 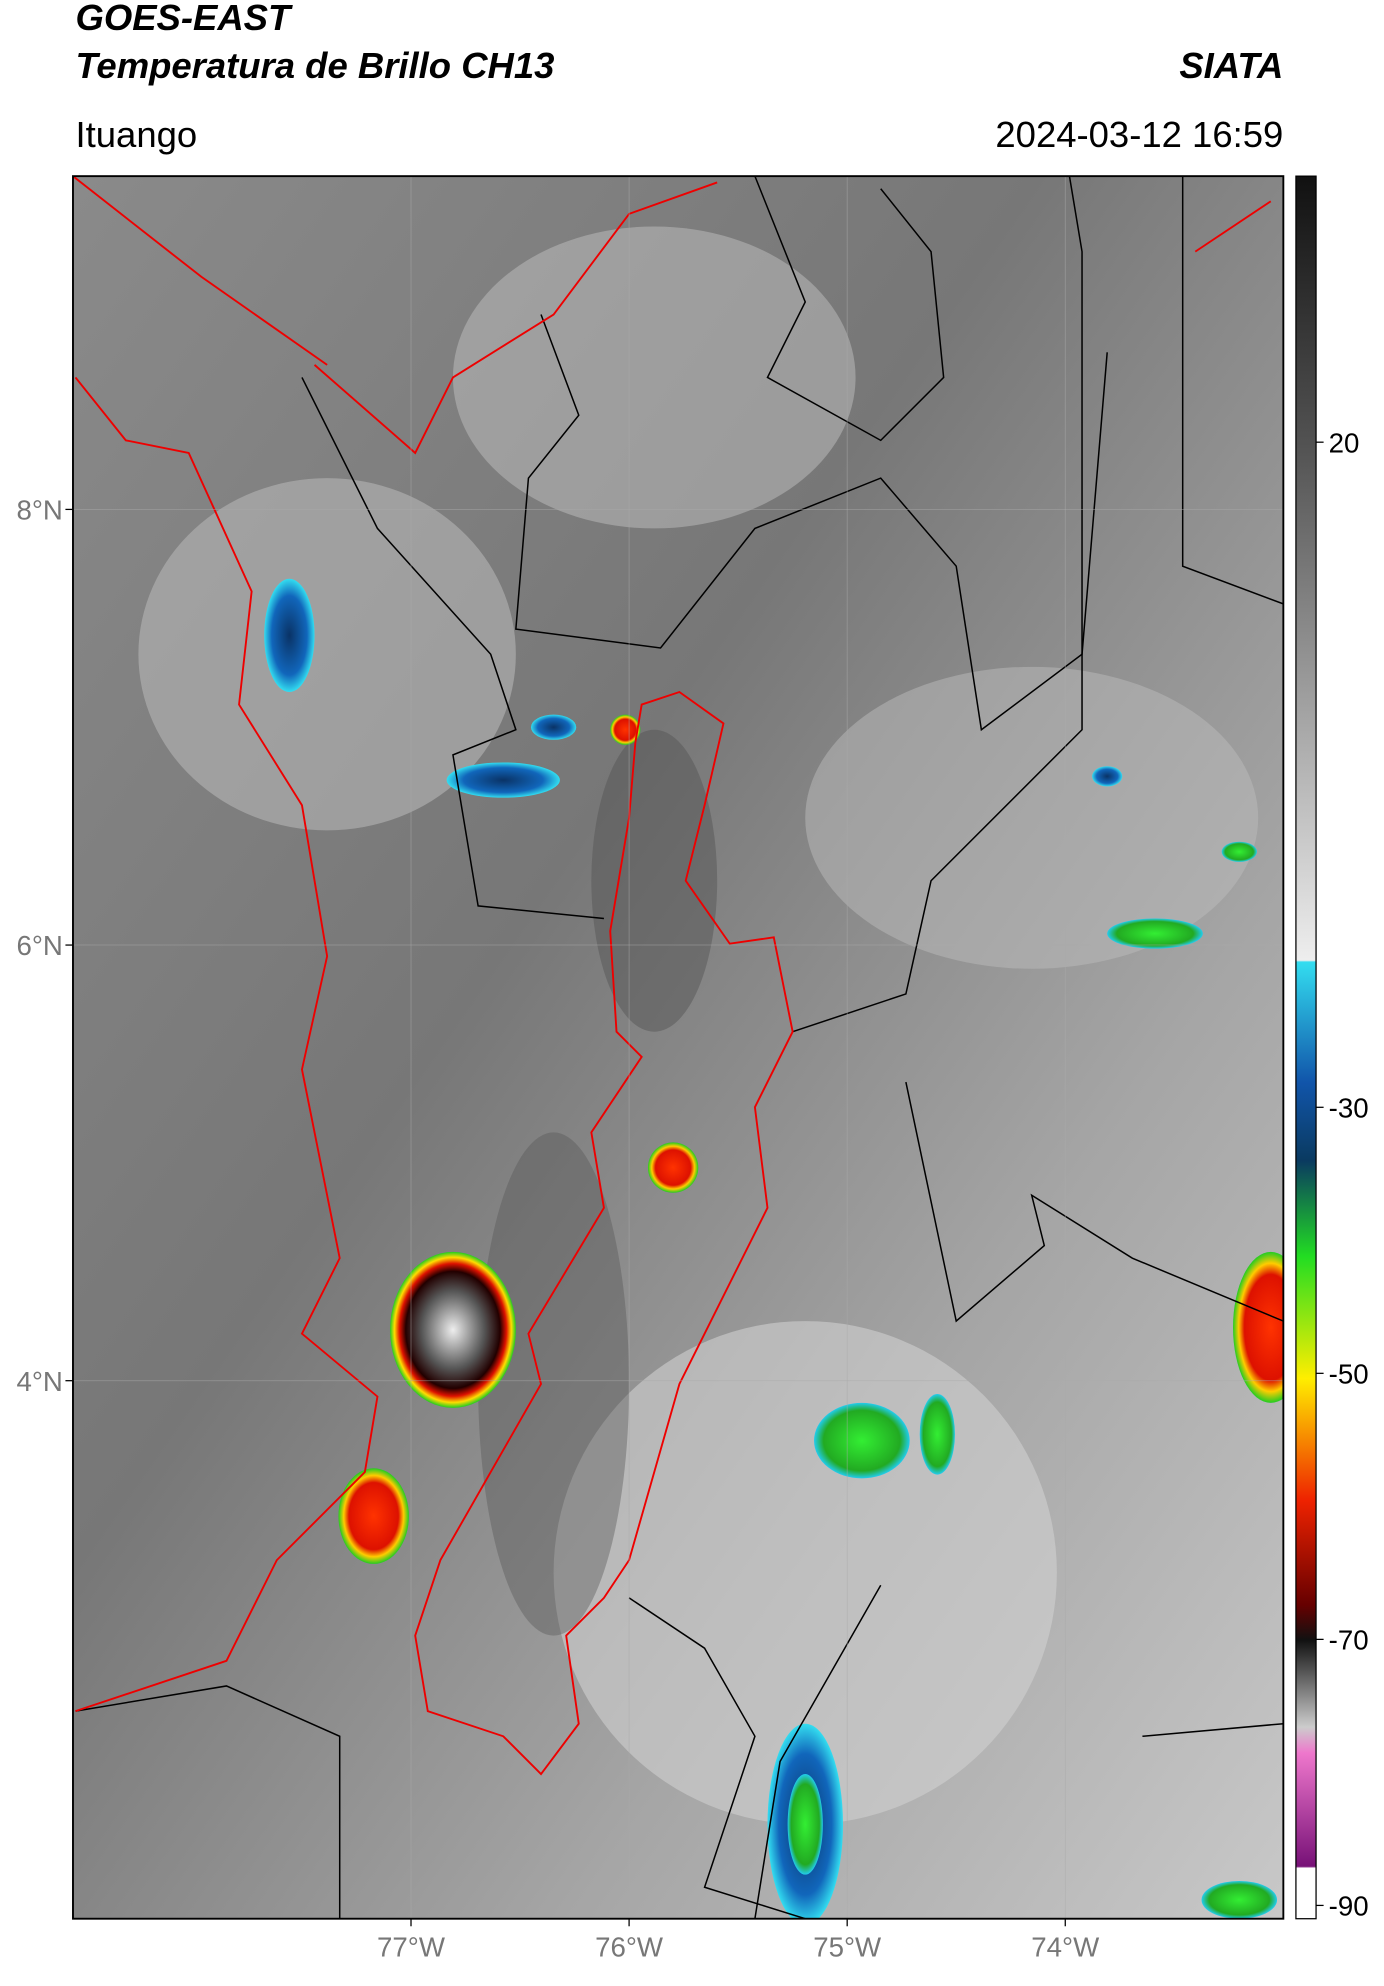 What do you see at coordinates (314, 65) in the screenshot?
I see `product: Temperatura de Brillo CH13` at bounding box center [314, 65].